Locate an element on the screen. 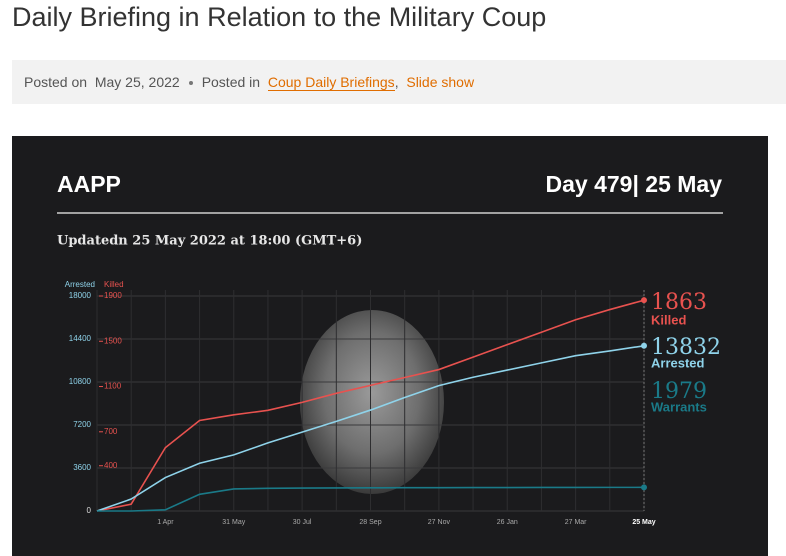 The height and width of the screenshot is (556, 786). series-label: Killed is located at coordinates (668, 319).